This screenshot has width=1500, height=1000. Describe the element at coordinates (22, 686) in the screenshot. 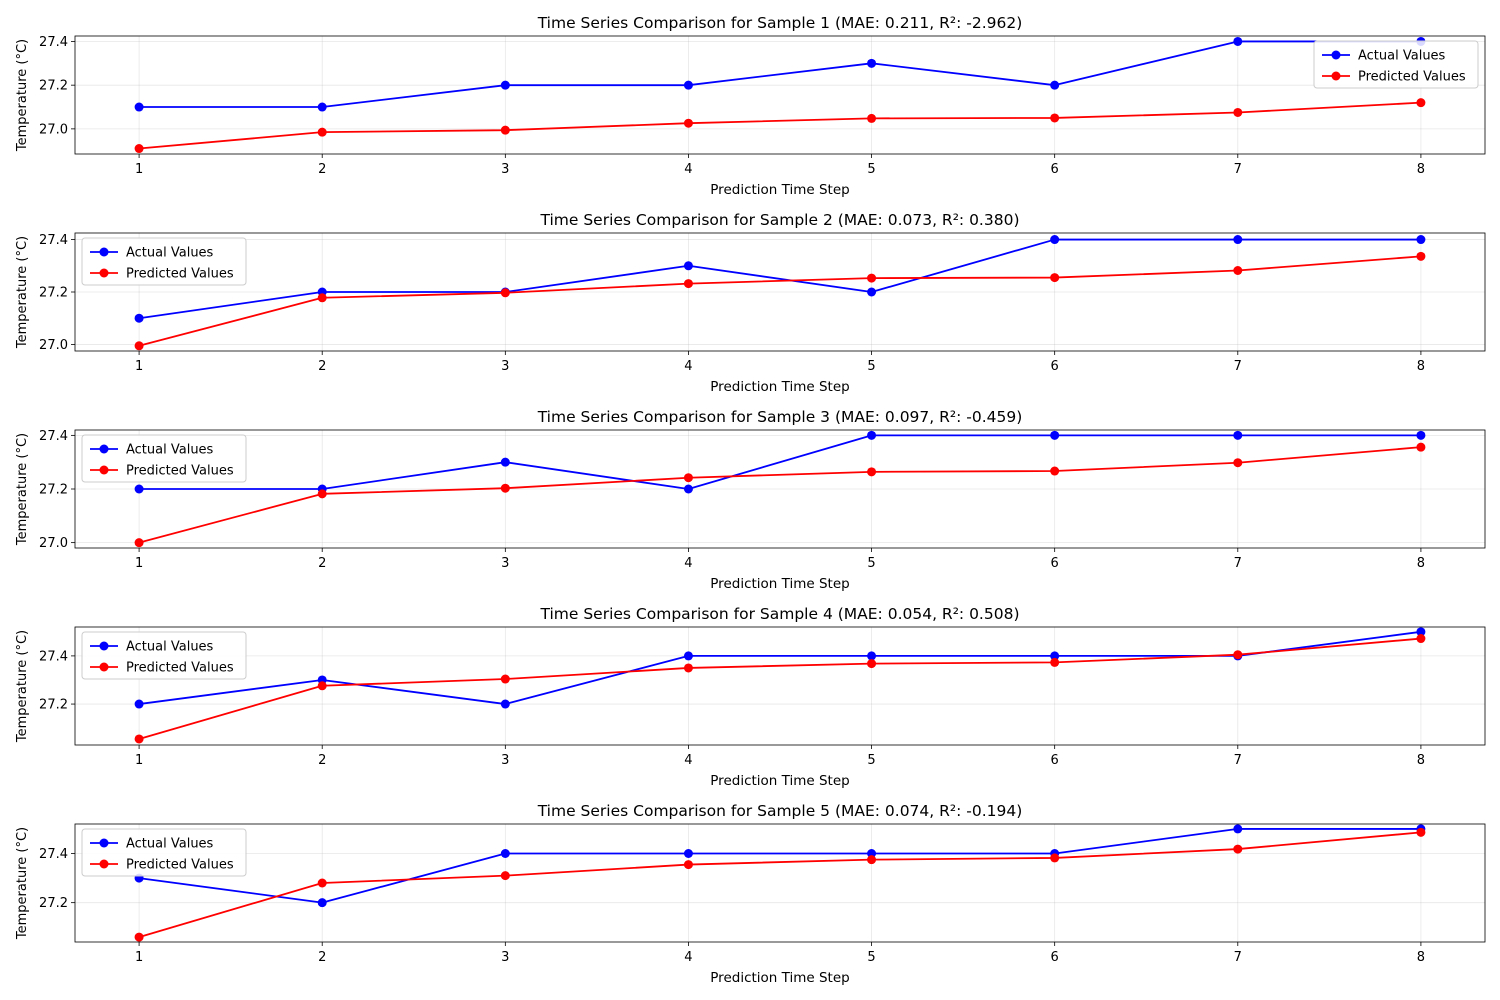

I see `y-axis-label: Temperature (°C)` at that location.